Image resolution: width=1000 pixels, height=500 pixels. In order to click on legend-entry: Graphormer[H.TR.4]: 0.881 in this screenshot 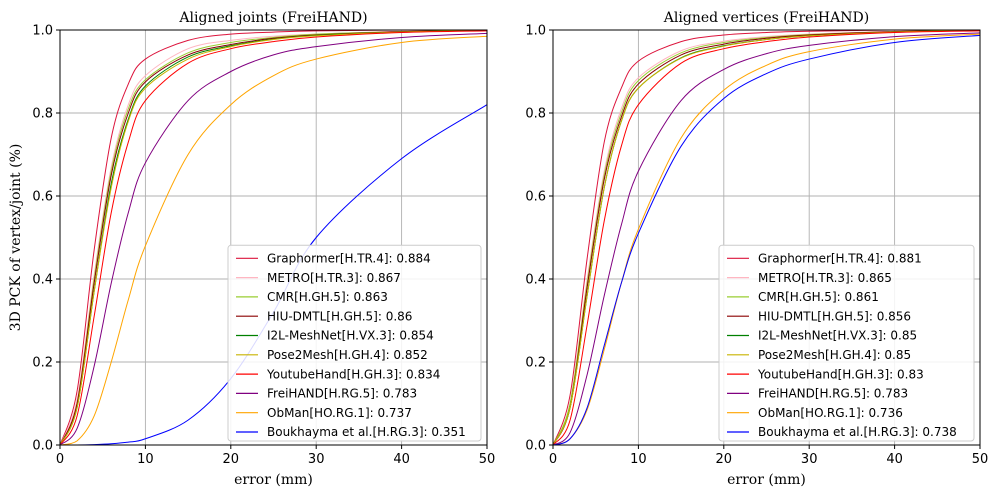, I will do `click(840, 259)`.